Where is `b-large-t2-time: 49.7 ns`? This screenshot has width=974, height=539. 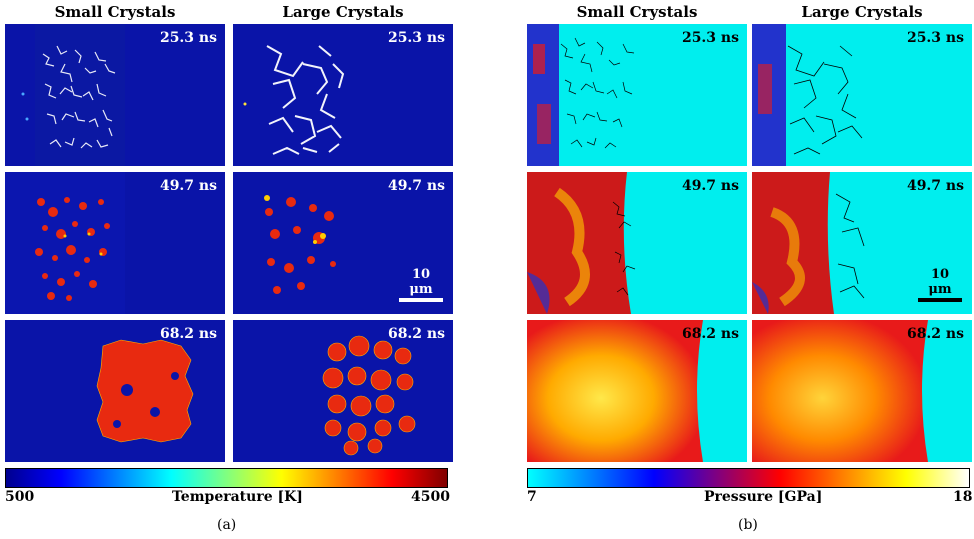 b-large-t2-time: 49.7 ns is located at coordinates (935, 186).